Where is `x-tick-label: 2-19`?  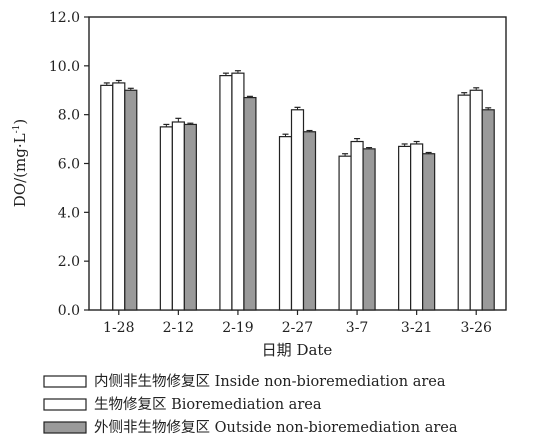 x-tick-label: 2-19 is located at coordinates (237, 328).